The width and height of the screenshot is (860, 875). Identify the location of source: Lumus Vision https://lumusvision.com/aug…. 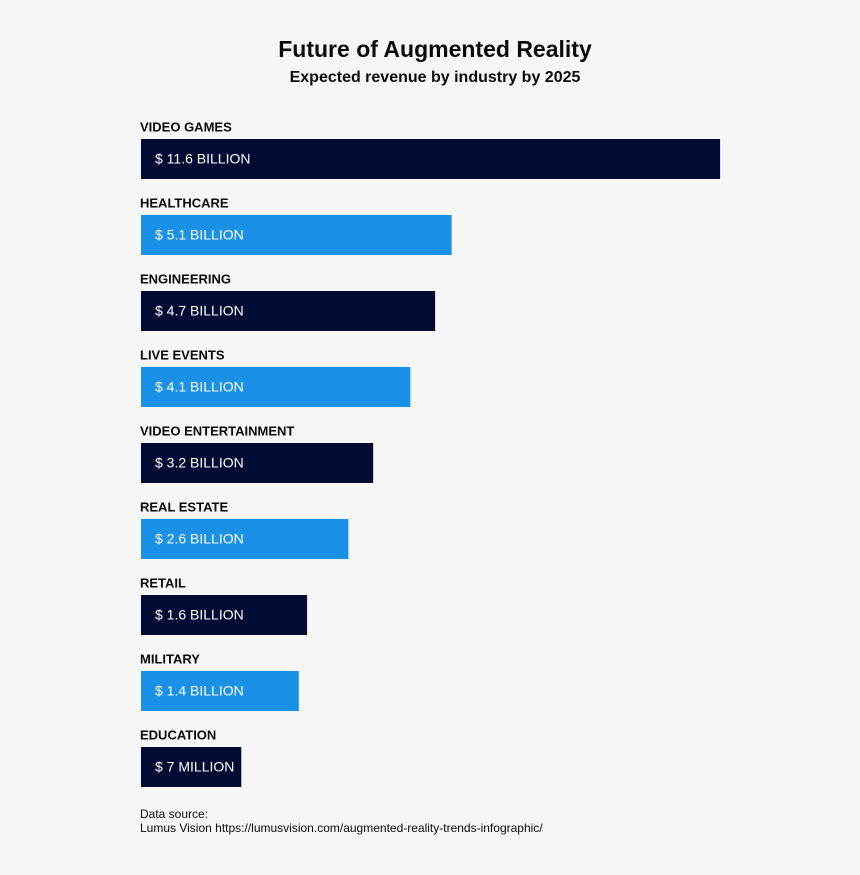
(341, 828).